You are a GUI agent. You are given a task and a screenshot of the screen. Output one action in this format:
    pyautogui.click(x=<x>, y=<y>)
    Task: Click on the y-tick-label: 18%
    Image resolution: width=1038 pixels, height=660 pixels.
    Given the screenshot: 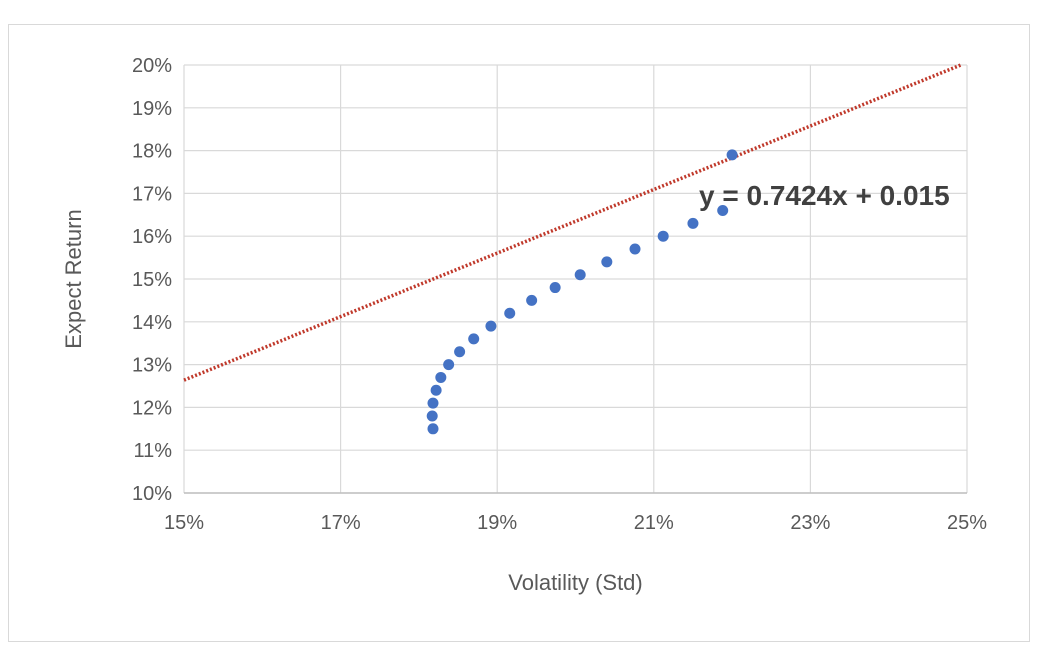 What is the action you would take?
    pyautogui.click(x=152, y=152)
    